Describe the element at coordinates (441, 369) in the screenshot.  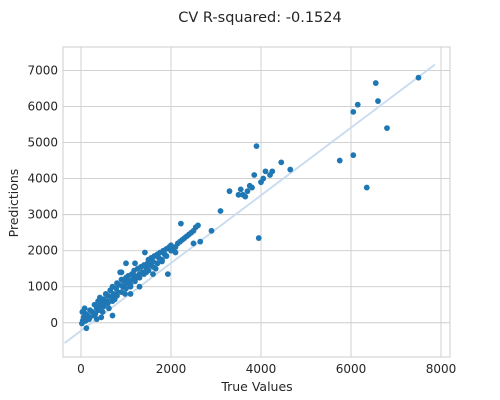
I see `x-tick-label: 8000` at that location.